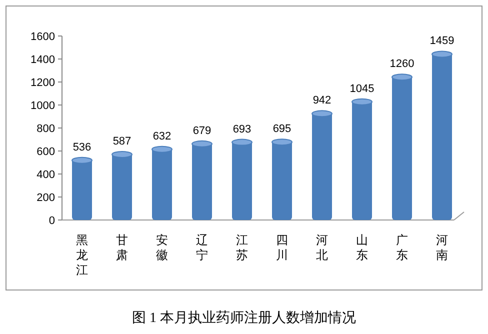 The height and width of the screenshot is (334, 488). Describe the element at coordinates (282, 129) in the screenshot. I see `data-label: 695` at that location.